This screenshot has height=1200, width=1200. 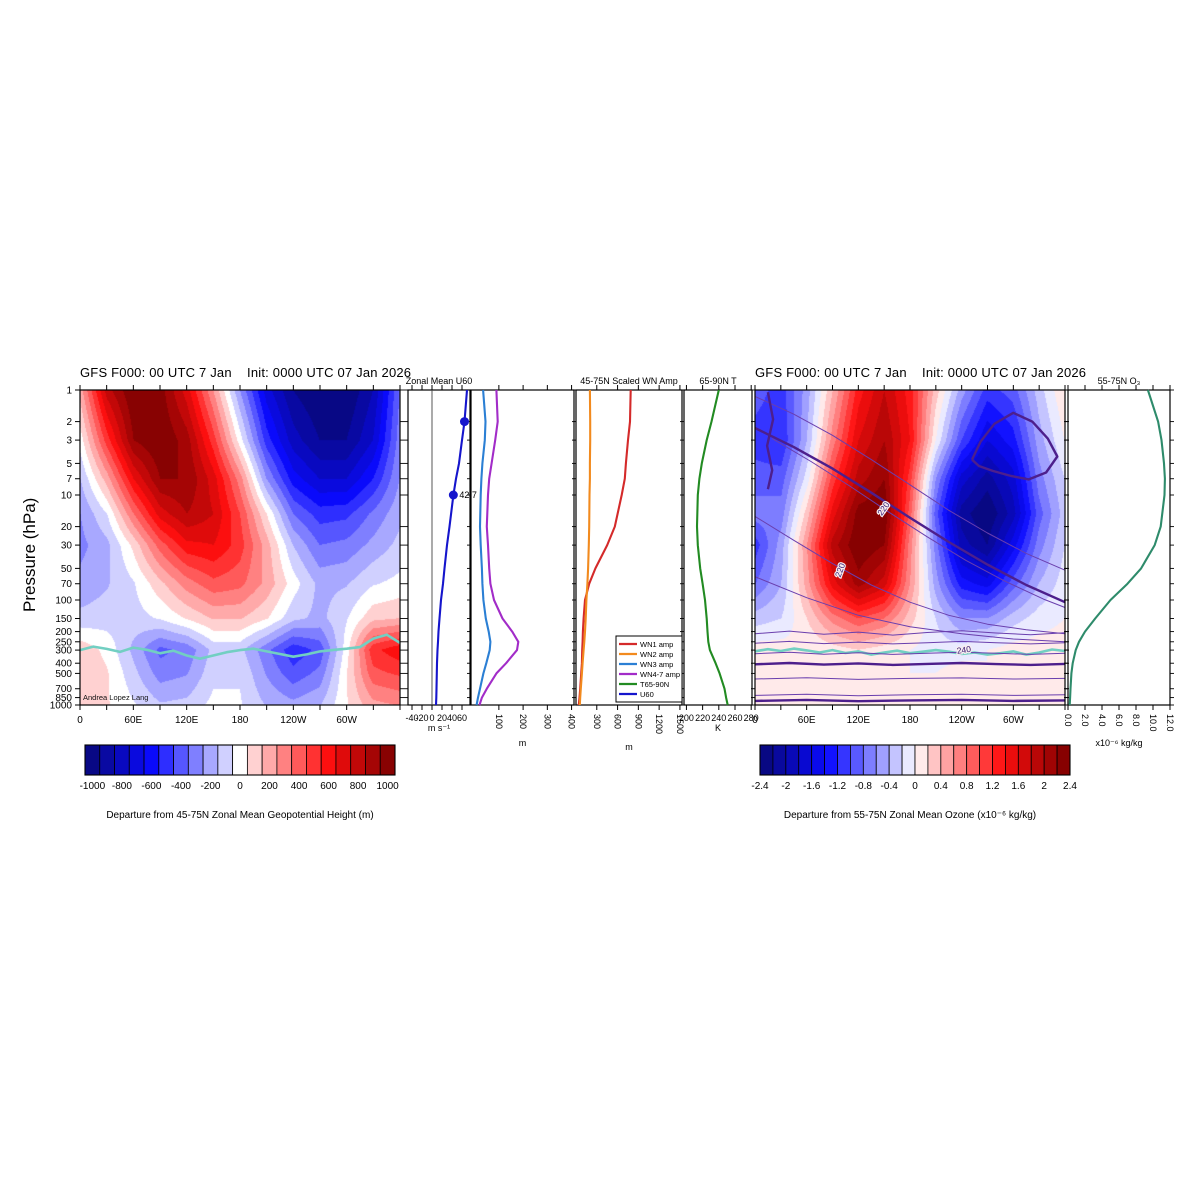 I want to click on temp-tick-label: 260, so click(x=734, y=718).